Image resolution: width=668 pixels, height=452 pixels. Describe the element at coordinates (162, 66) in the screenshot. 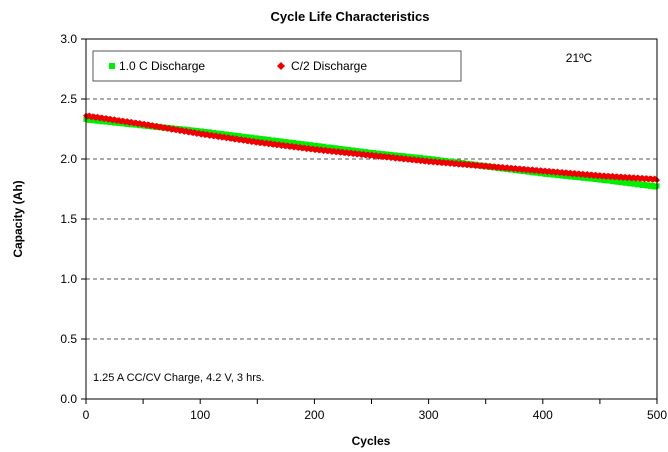

I see `legend-label-1c-discharge: 1.0 C Discharge` at that location.